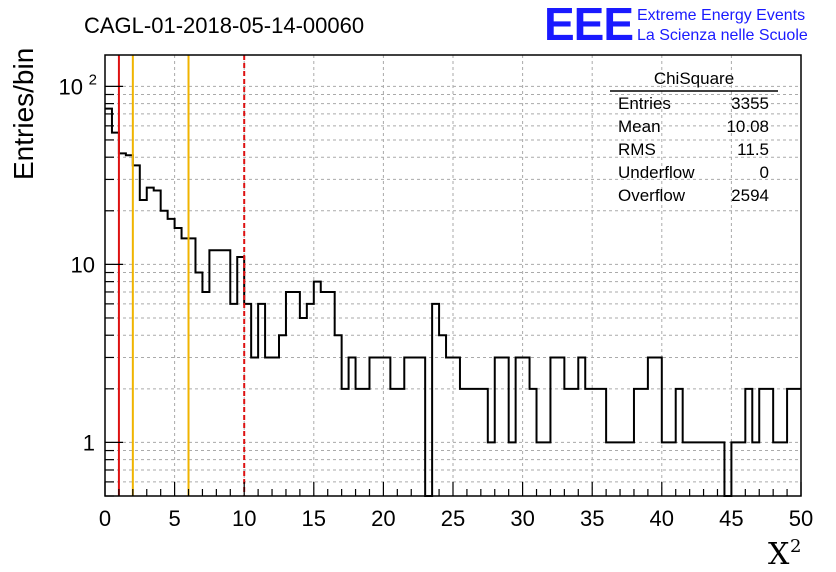 The height and width of the screenshot is (572, 836). Describe the element at coordinates (93, 79) in the screenshot. I see `y-tick-label-sup: 2` at that location.